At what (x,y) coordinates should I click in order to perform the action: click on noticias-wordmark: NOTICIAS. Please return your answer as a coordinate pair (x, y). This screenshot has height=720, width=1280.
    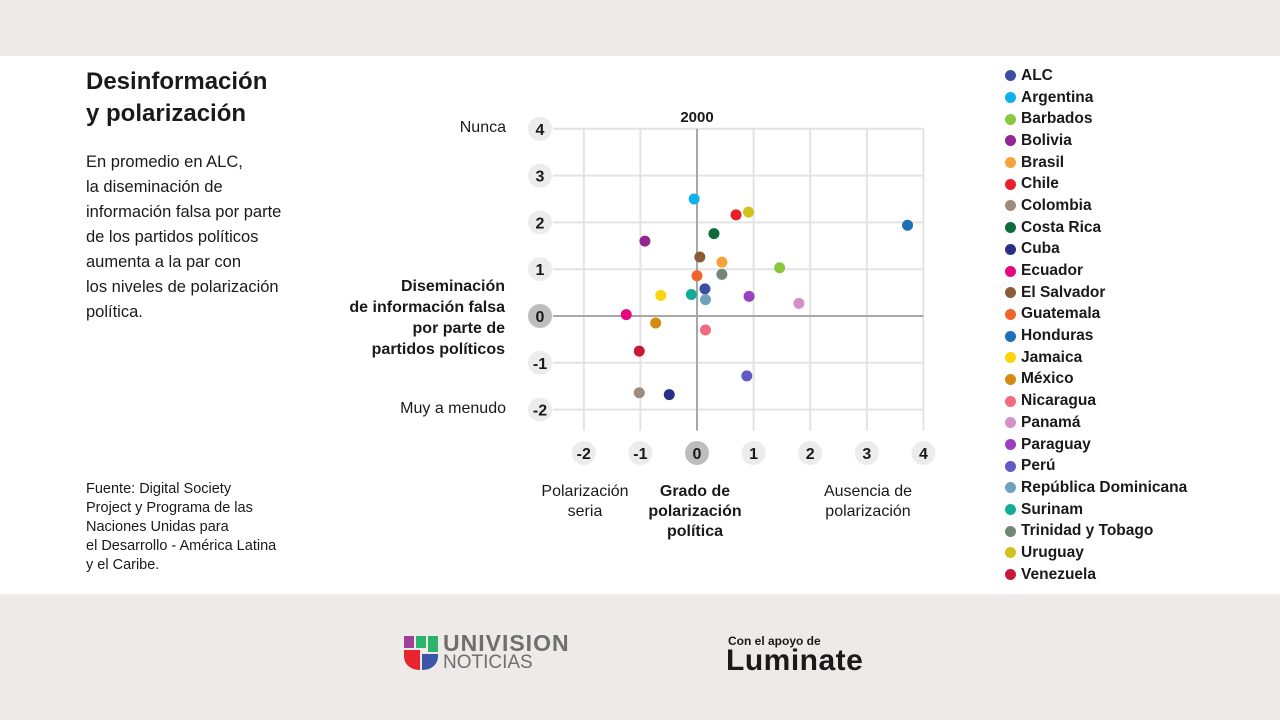
    Looking at the image, I should click on (488, 662).